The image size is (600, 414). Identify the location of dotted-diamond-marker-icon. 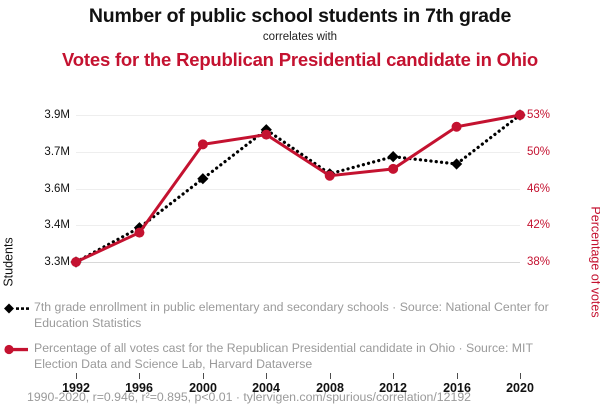
(16, 308).